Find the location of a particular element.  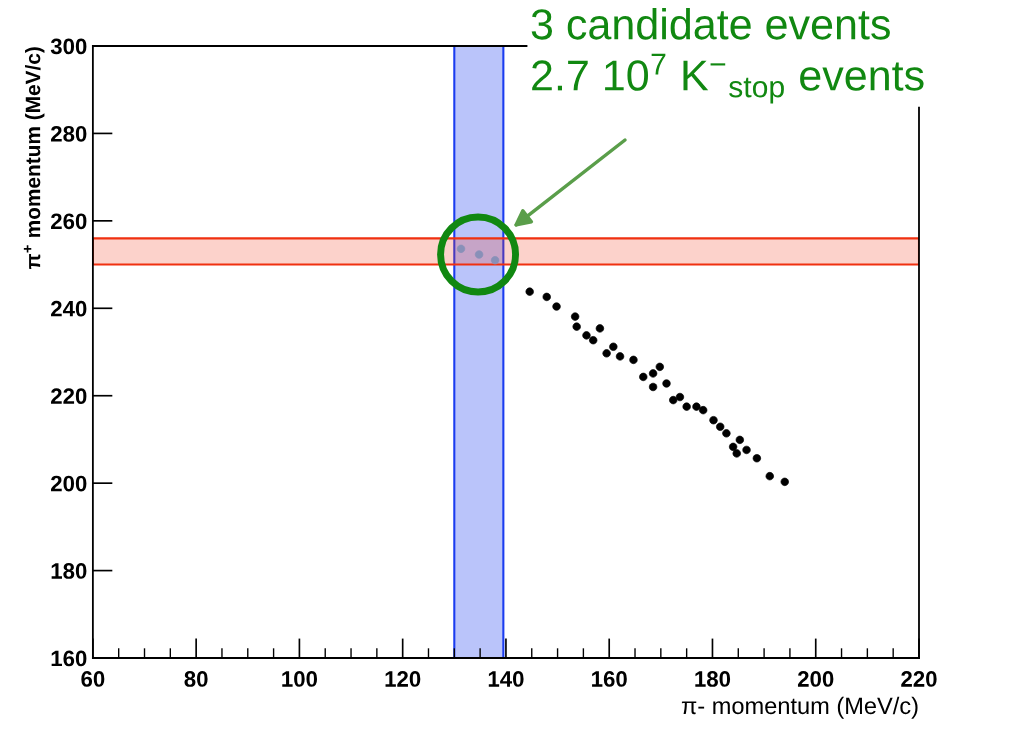

x-axis-title: π- momentum (MeV/c) is located at coordinates (799, 707).